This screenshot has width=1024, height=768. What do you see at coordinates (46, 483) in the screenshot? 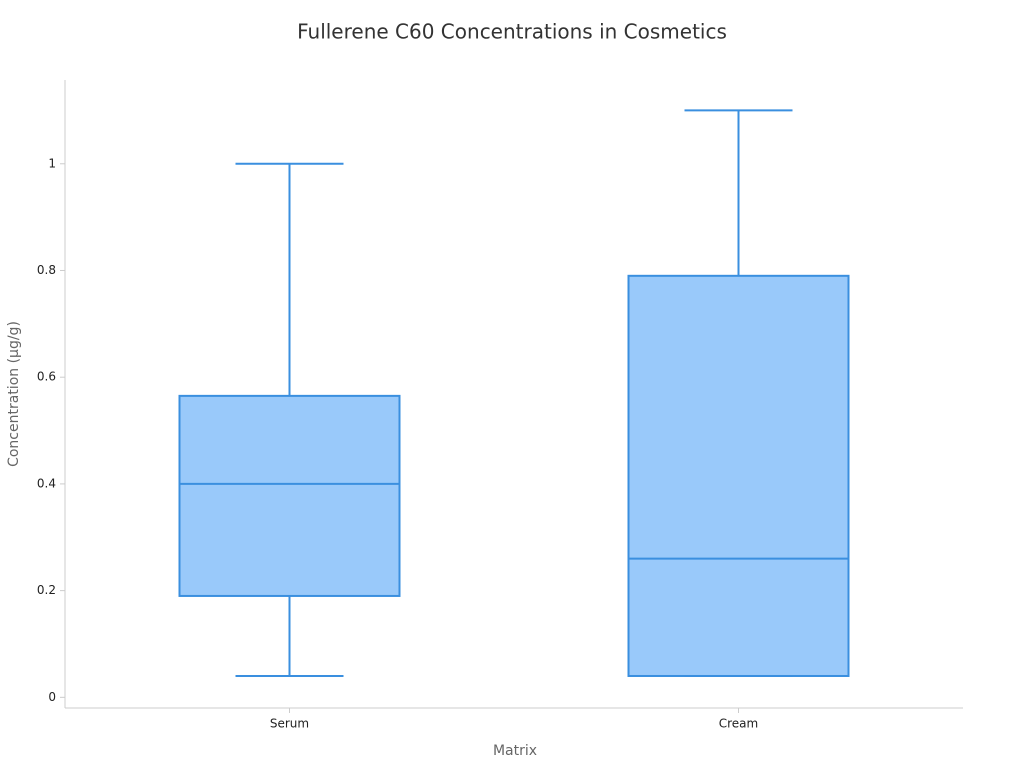
I see `y-tick-label: 0.4` at bounding box center [46, 483].